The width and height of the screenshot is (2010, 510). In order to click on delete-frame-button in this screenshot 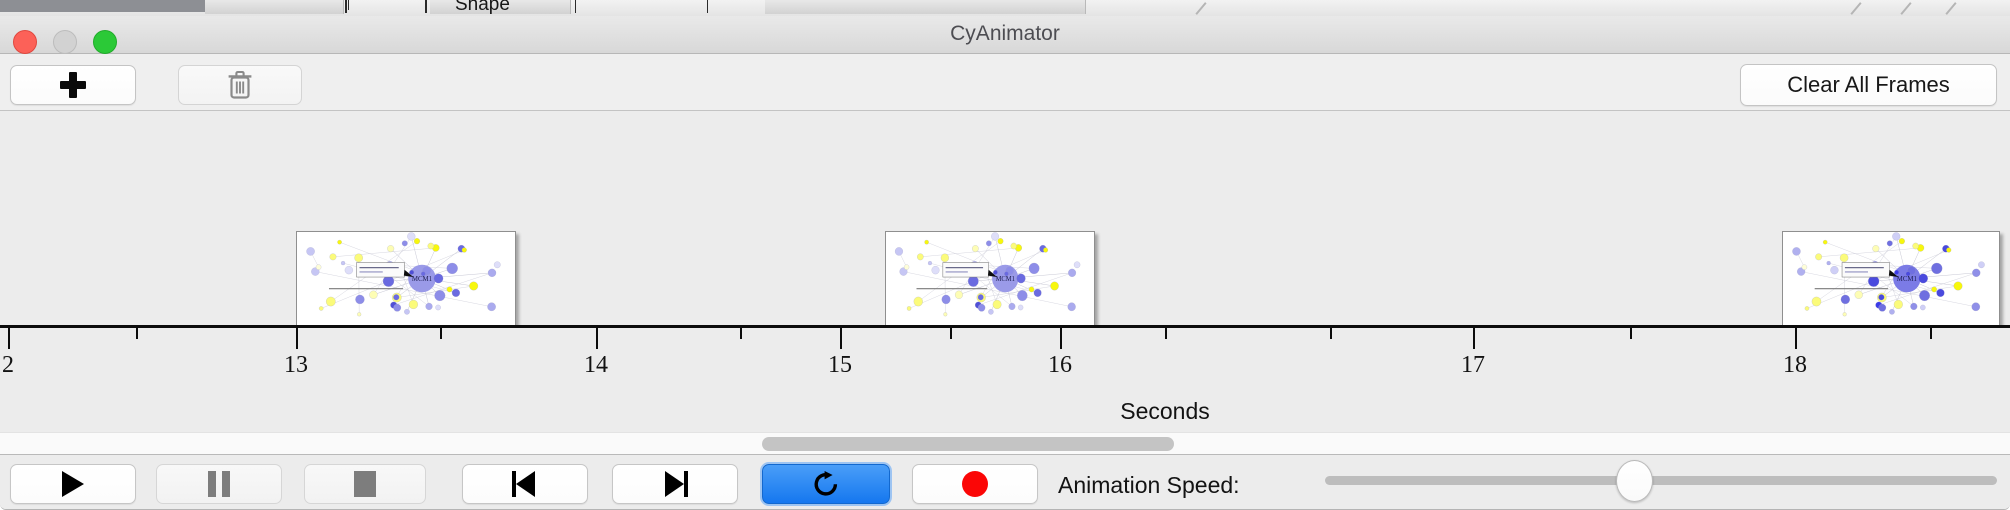, I will do `click(240, 85)`.